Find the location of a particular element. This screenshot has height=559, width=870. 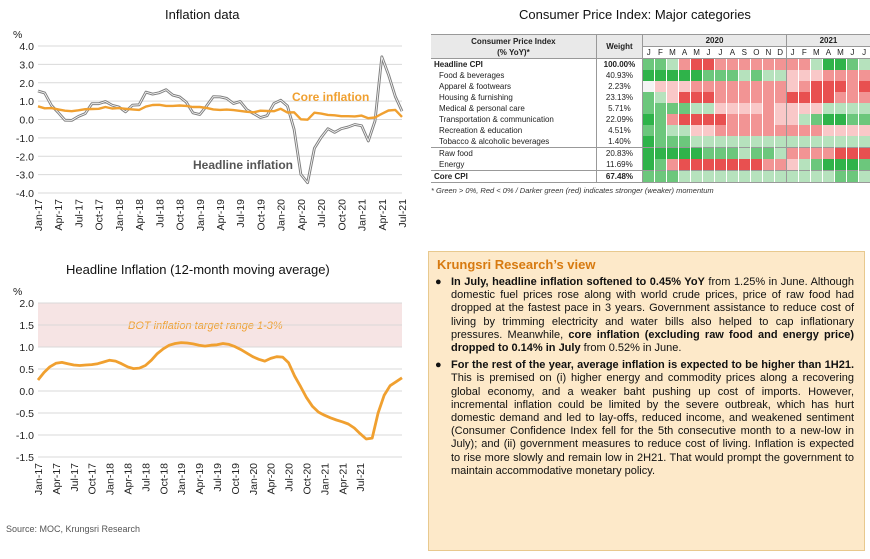

chart2-xtick-label: Apr-17 is located at coordinates (57, 479).